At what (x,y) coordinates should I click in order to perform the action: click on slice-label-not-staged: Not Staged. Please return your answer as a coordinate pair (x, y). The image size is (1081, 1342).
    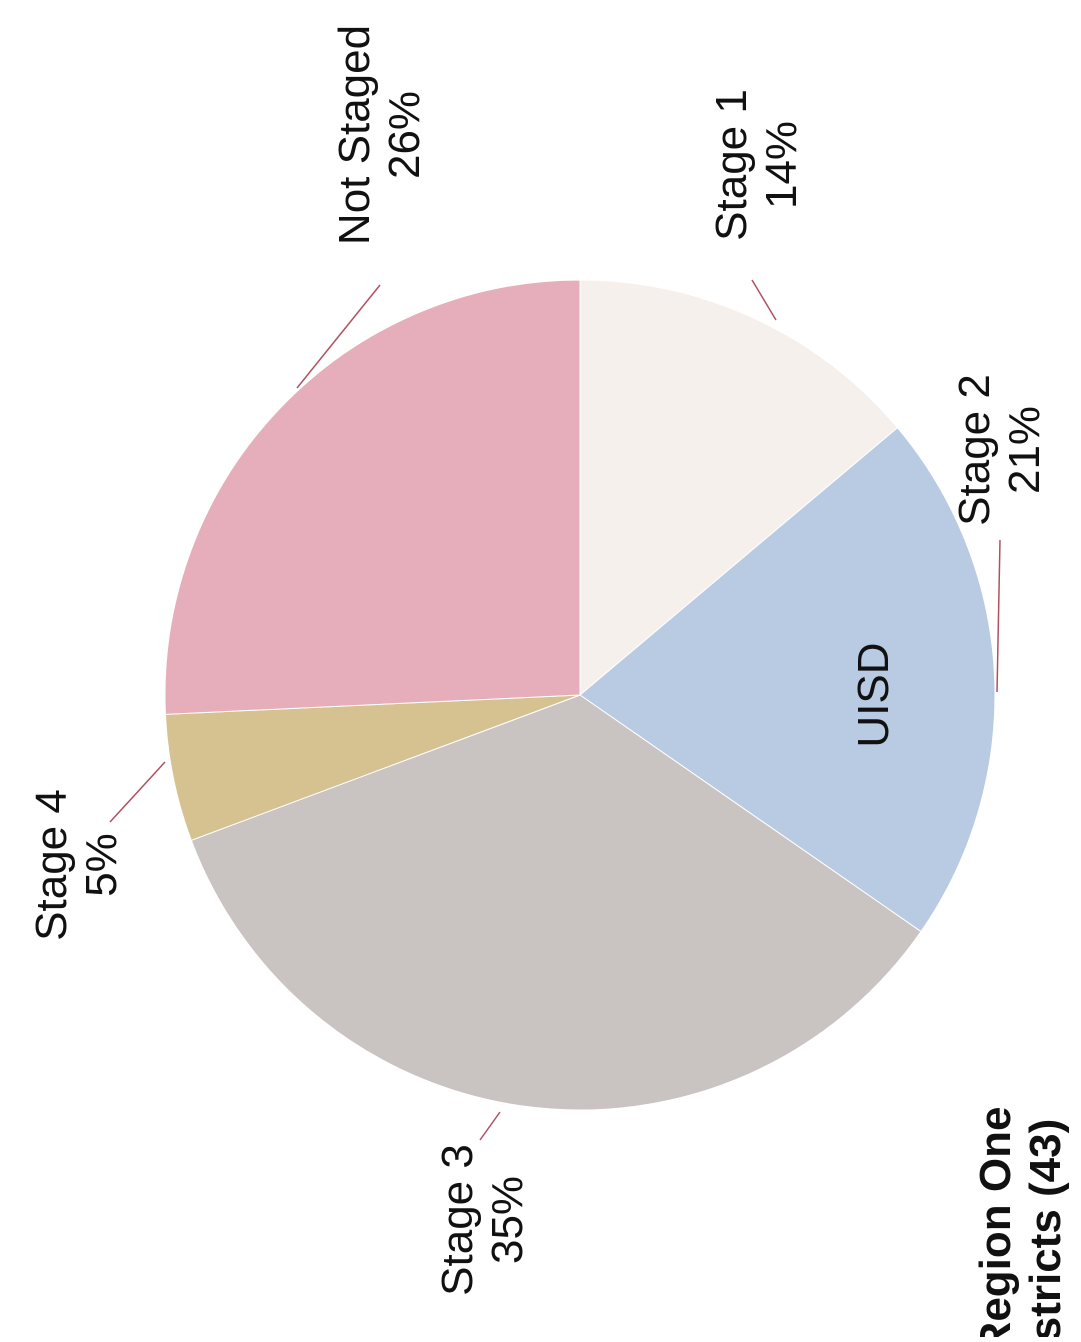
    Looking at the image, I should click on (354, 135).